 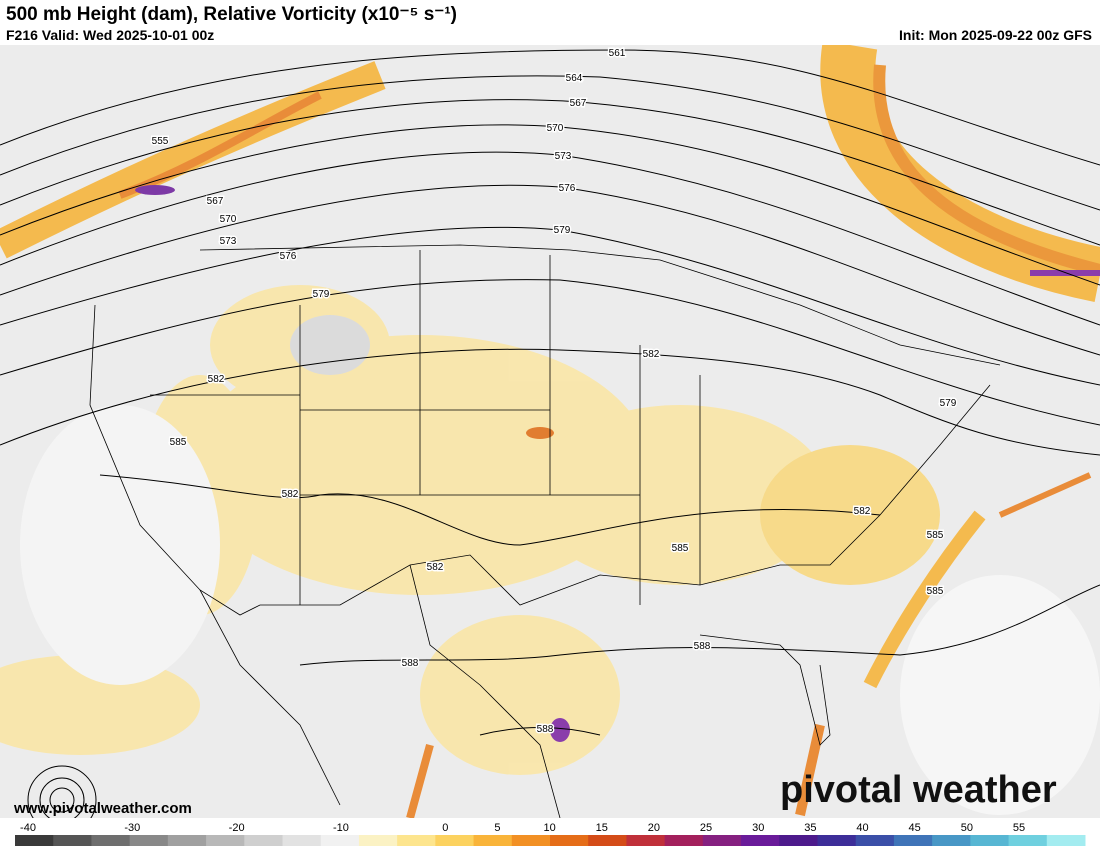 What do you see at coordinates (497, 828) in the screenshot?
I see `colorbar-tick-label: 5` at bounding box center [497, 828].